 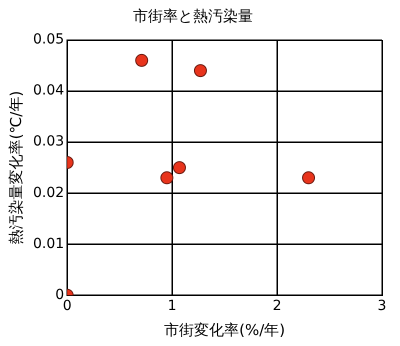 What do you see at coordinates (172, 306) in the screenshot?
I see `x-tick-label: 1` at bounding box center [172, 306].